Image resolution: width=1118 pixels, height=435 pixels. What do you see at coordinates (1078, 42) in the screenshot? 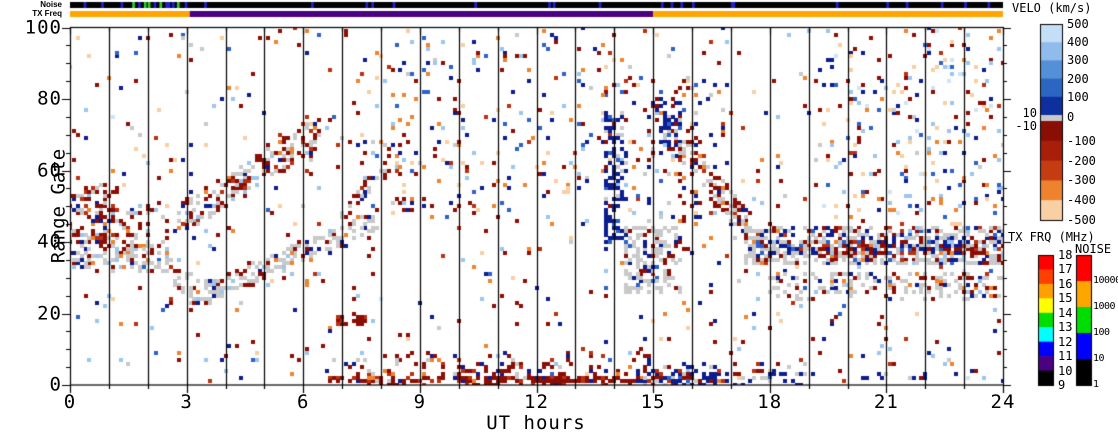
I see `velo-scale-label: 400` at bounding box center [1078, 42].